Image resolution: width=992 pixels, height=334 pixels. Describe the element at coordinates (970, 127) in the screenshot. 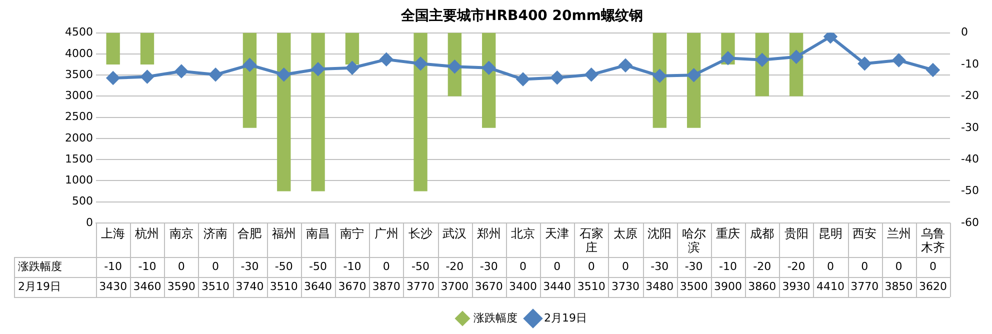

I see `y2-tick-label: -30` at that location.